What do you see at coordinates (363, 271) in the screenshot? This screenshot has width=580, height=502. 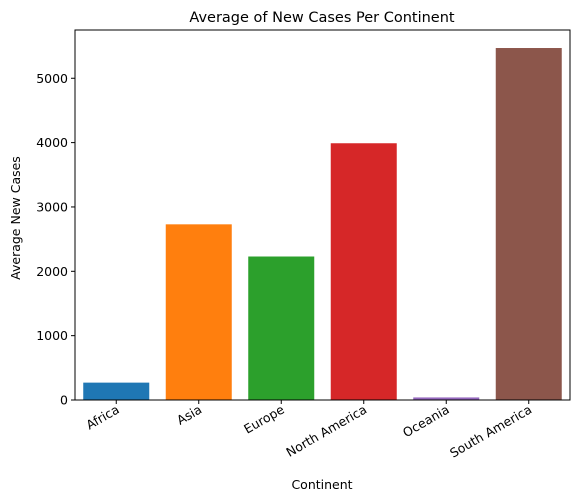 I see `bar-north-america` at bounding box center [363, 271].